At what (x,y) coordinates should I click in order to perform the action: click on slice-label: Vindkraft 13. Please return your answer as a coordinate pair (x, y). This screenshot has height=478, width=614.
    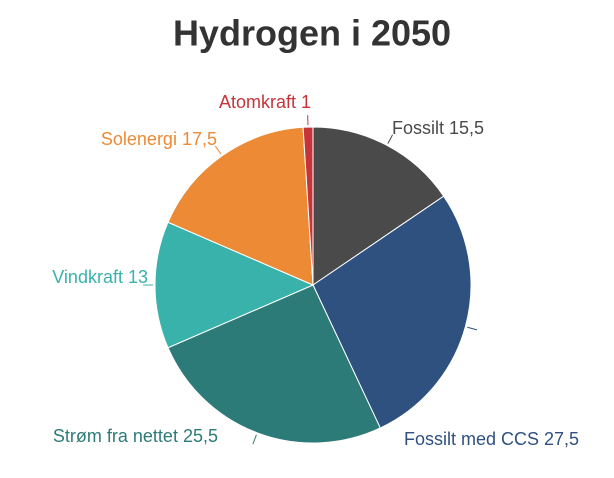
    Looking at the image, I should click on (100, 277).